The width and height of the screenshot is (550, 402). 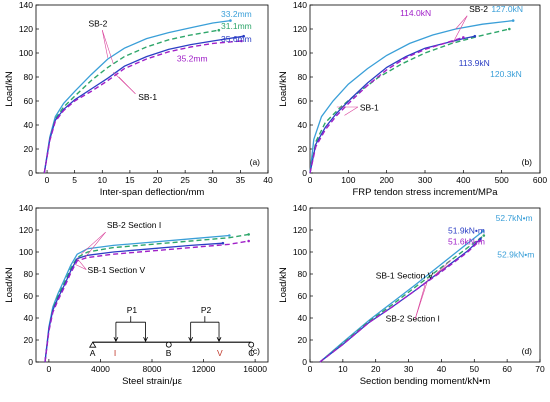 What do you see at coordinates (507, 369) in the screenshot?
I see `x-tick-label: 60` at bounding box center [507, 369].